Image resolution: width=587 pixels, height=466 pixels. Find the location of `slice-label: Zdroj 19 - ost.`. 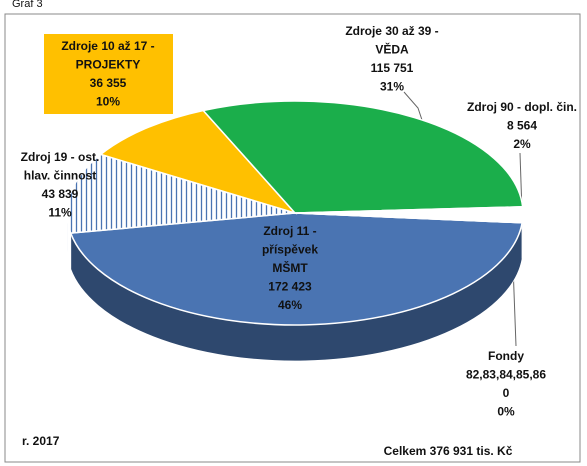

slice-label: Zdroj 19 - ost. is located at coordinates (60, 157).